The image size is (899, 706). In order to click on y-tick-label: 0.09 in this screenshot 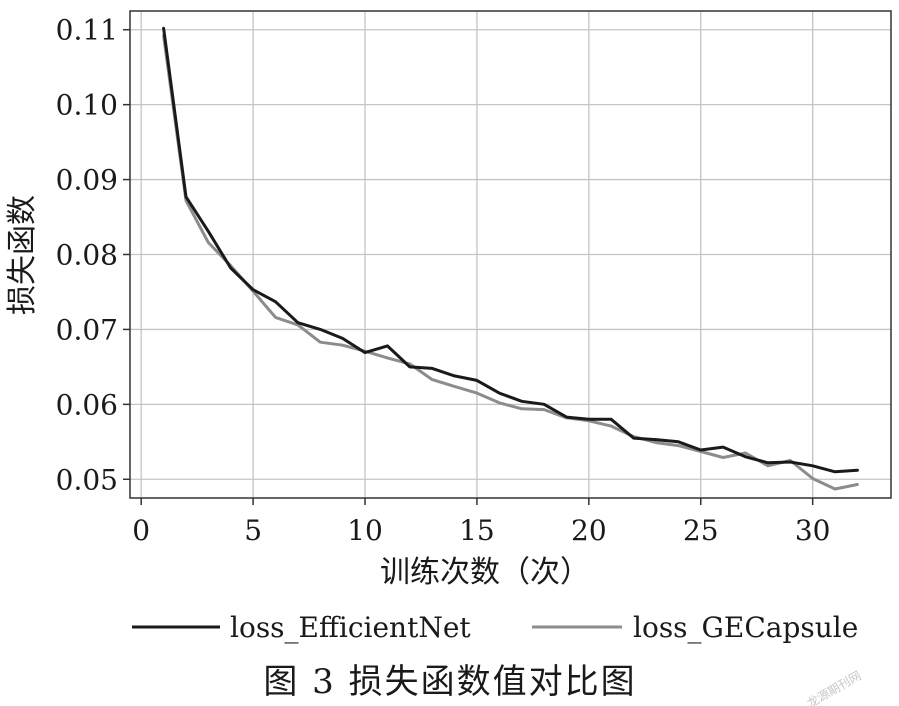, I will do `click(87, 180)`.